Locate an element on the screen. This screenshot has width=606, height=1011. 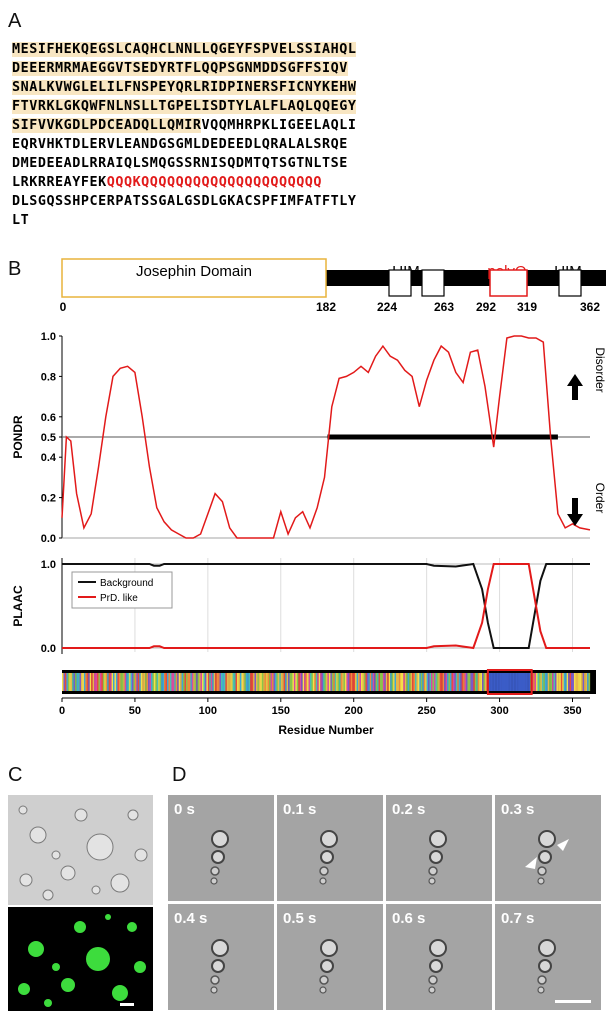
frame-time-label: 0.2 s is located at coordinates (409, 809).